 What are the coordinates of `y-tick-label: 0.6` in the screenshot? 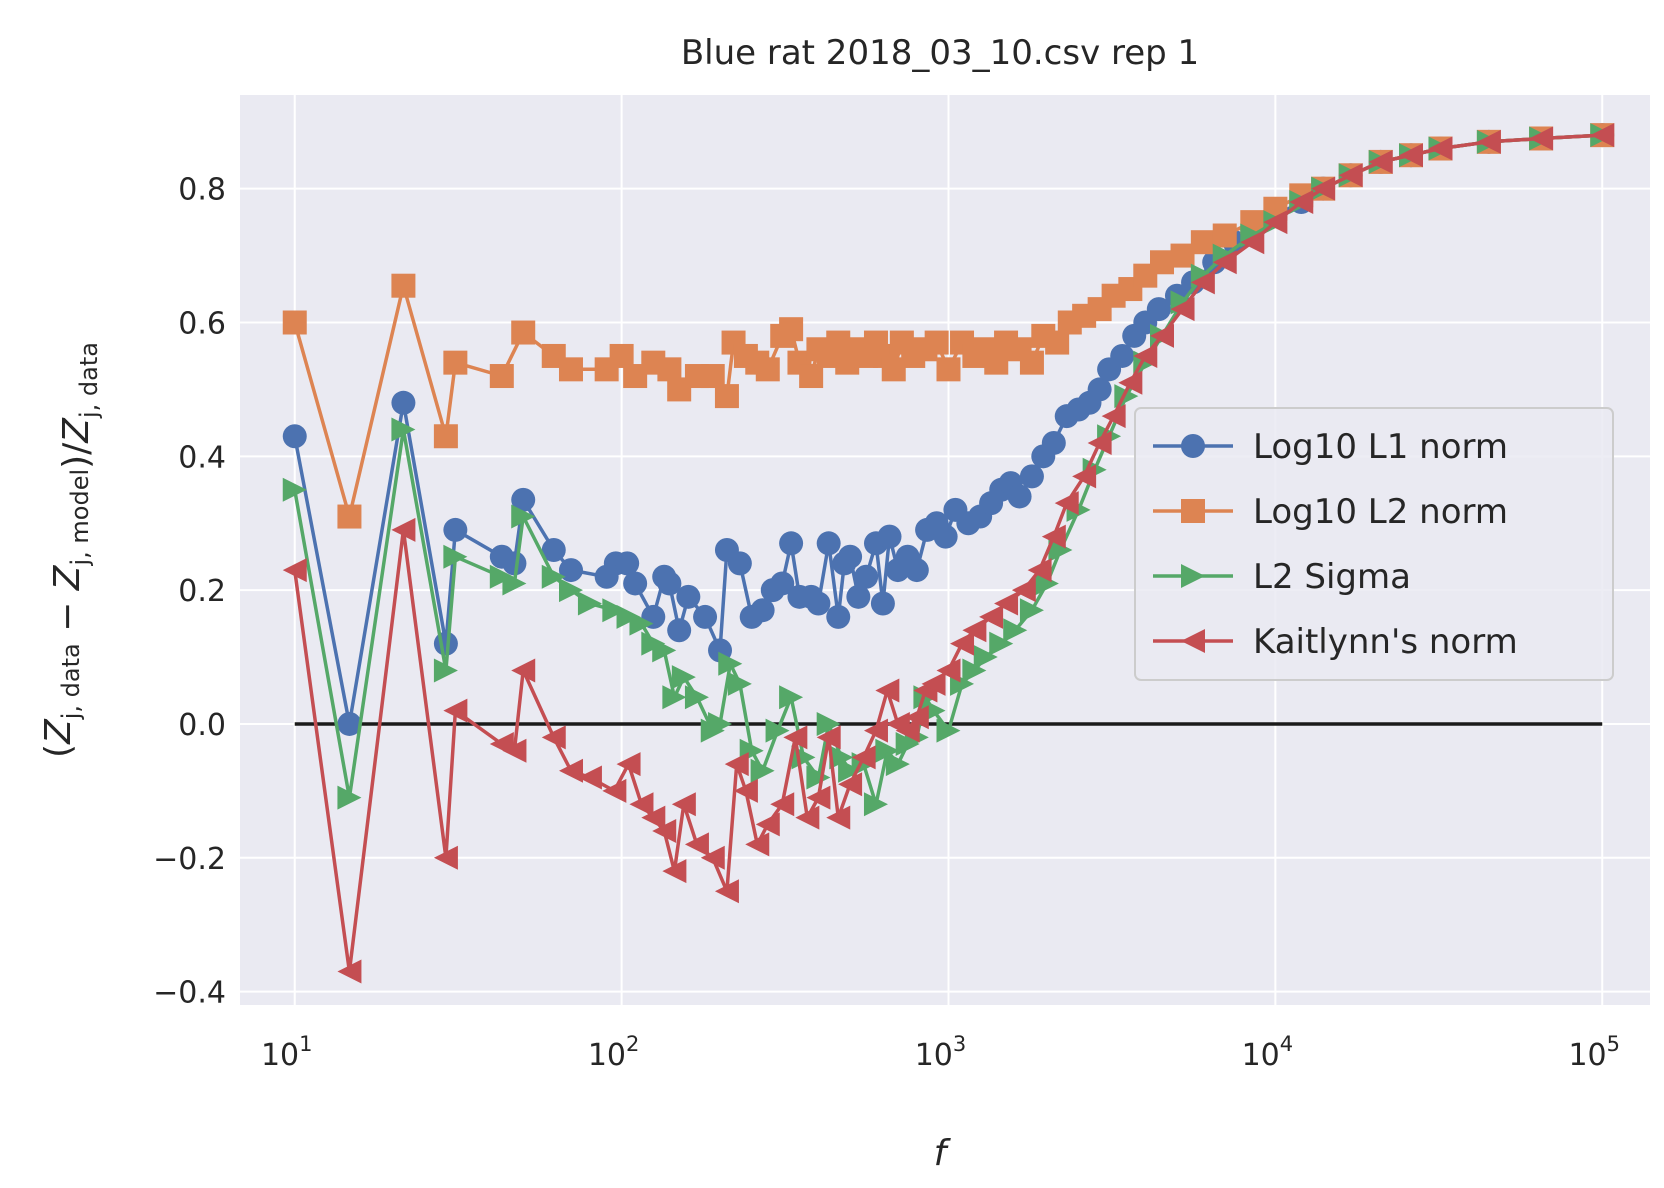 It's located at (202, 324).